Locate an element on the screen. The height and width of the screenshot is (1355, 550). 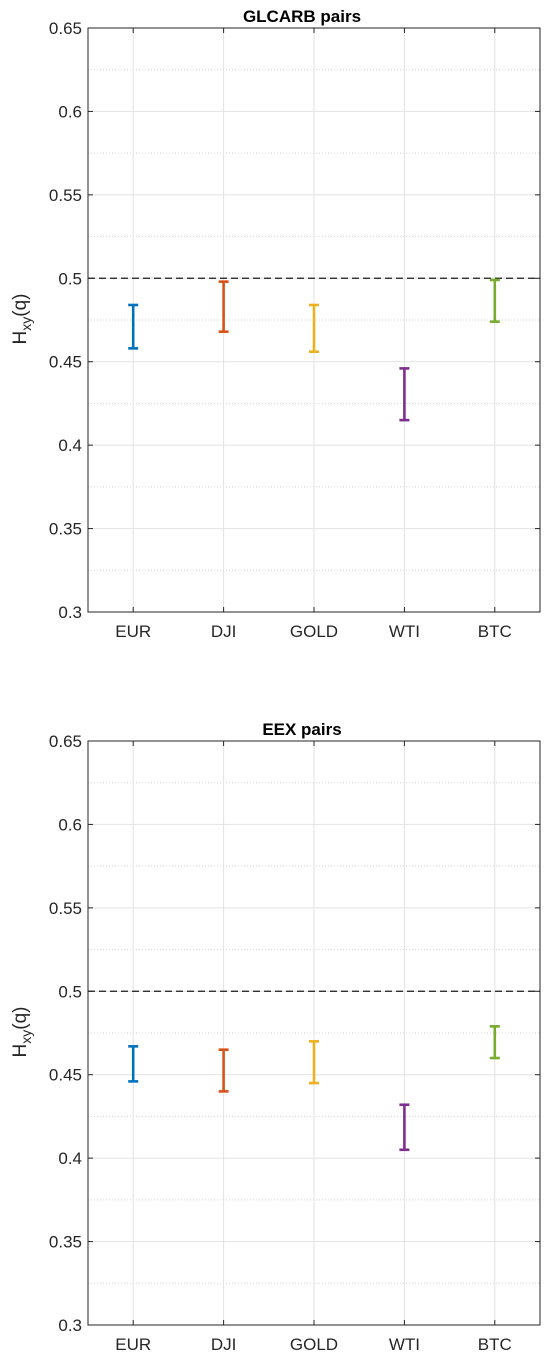
chart-title: EEX pairs is located at coordinates (301, 729).